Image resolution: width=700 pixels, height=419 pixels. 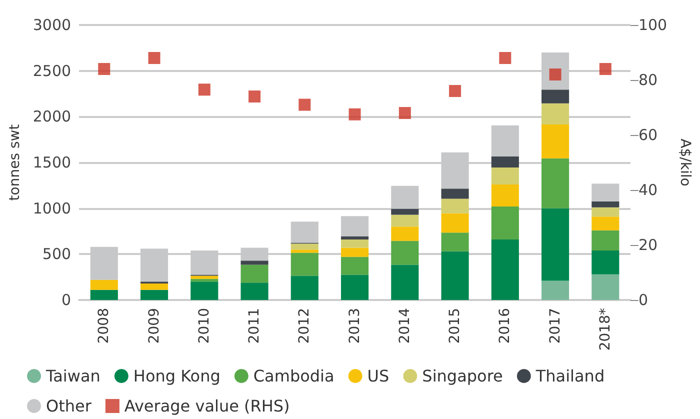 What do you see at coordinates (15, 162) in the screenshot?
I see `y-axis-title: tonnes swt` at bounding box center [15, 162].